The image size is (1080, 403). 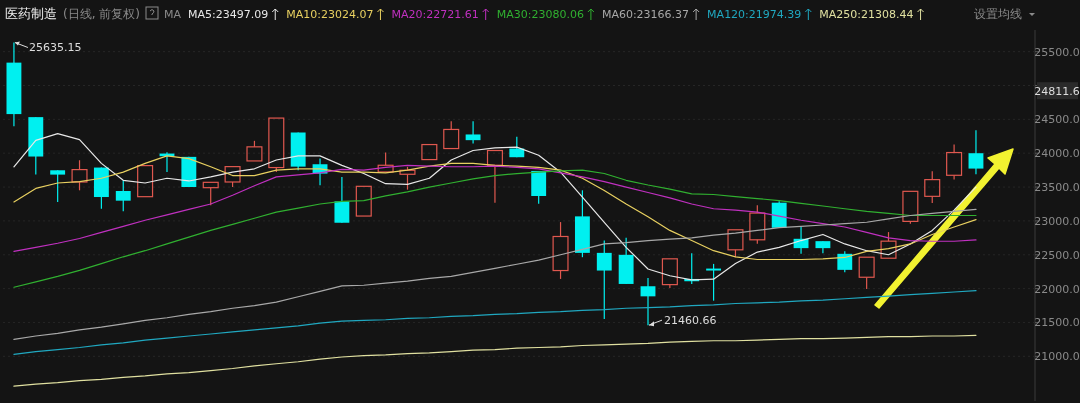 I want to click on y-tick-label: 23500.0, so click(x=1057, y=188).